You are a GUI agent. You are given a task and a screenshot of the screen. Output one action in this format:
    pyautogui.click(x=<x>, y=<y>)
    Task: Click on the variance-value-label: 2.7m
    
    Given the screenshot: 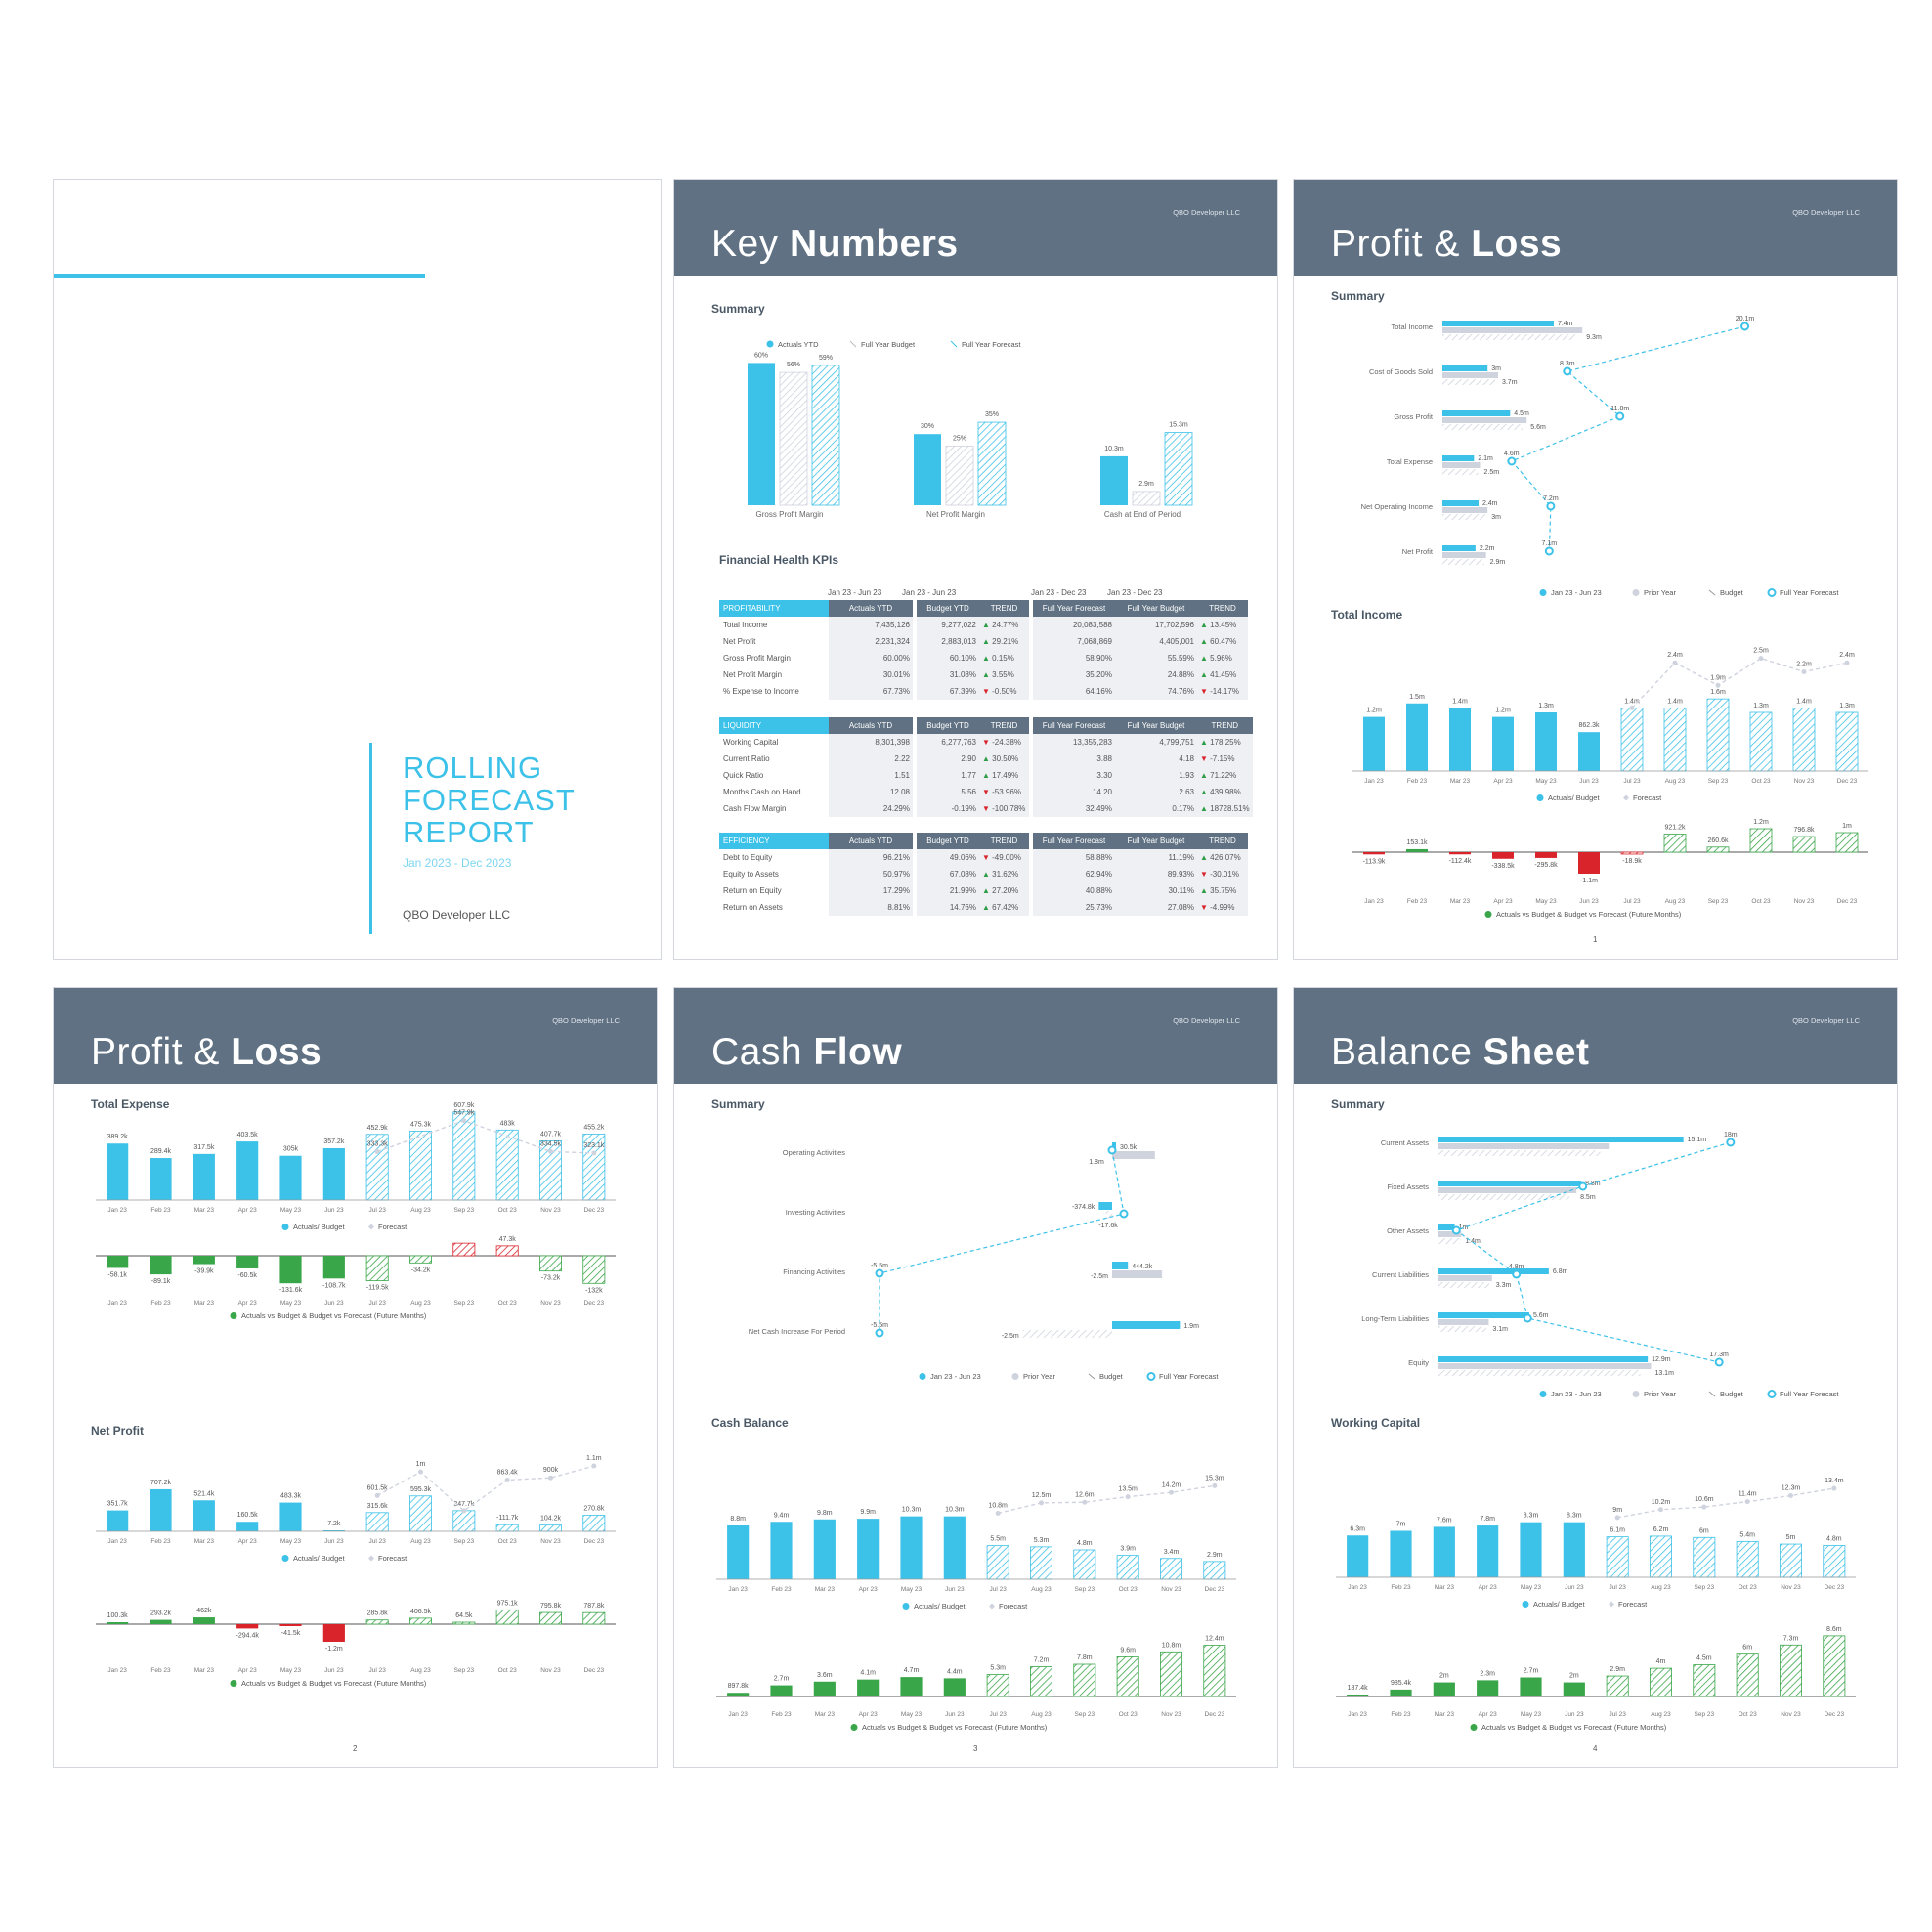 What is the action you would take?
    pyautogui.click(x=782, y=1679)
    